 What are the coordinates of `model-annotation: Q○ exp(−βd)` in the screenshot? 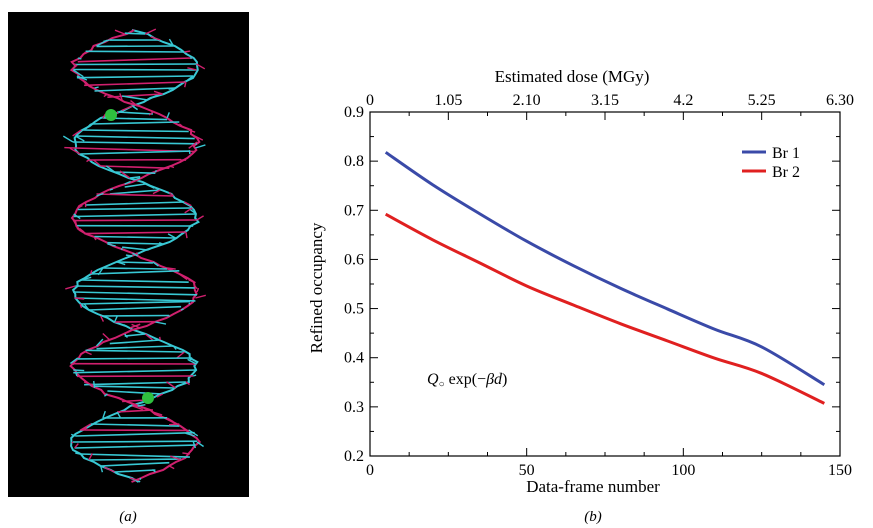 It's located at (467, 380).